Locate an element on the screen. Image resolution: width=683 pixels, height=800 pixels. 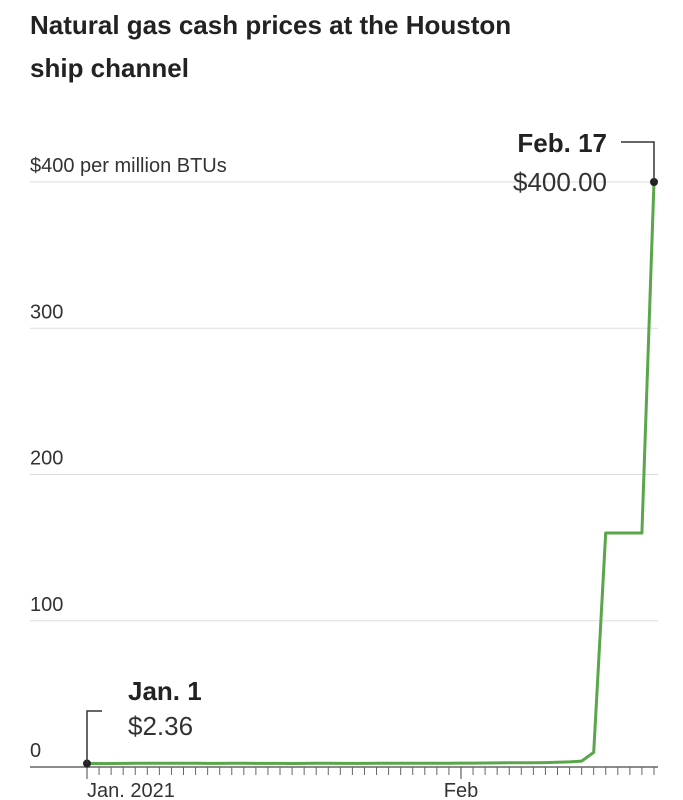
y-tick-label: 300 is located at coordinates (46, 312).